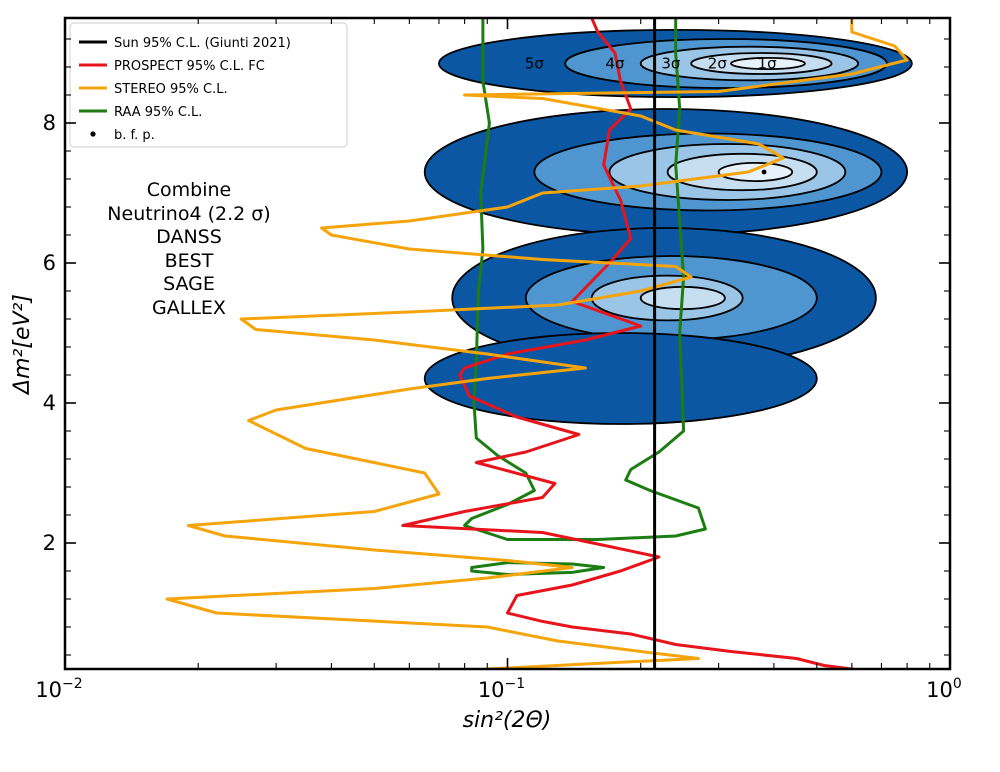 Image resolution: width=1000 pixels, height=772 pixels. Describe the element at coordinates (651, 64) in the screenshot. I see `sigma-labels: 5σ 4σ 3σ 2σ 1σ` at that location.